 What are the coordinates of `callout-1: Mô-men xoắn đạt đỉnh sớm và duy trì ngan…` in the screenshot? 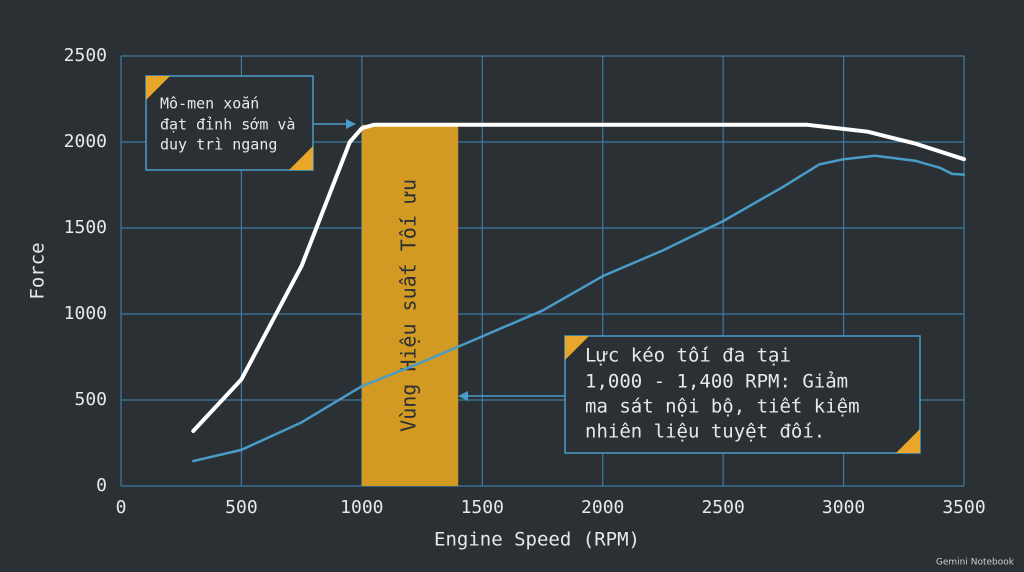 It's located at (250, 123).